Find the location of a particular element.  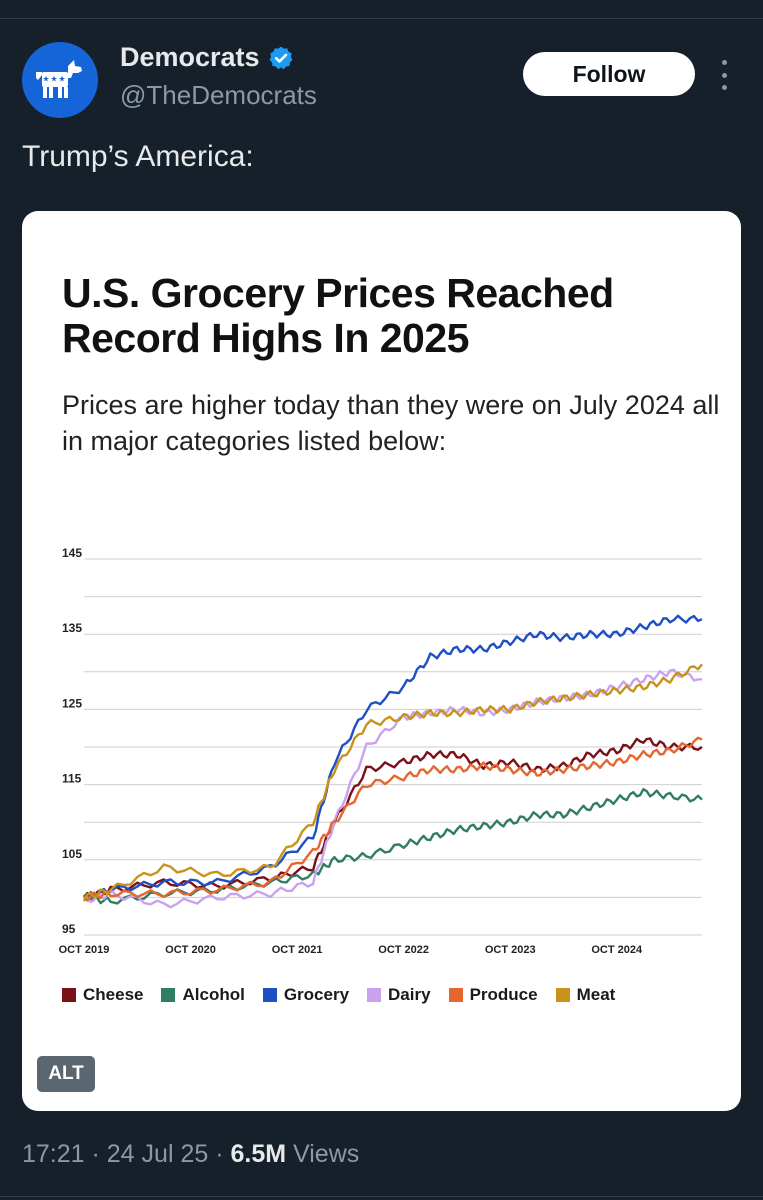

legend-item-meat: Meat is located at coordinates (585, 995).